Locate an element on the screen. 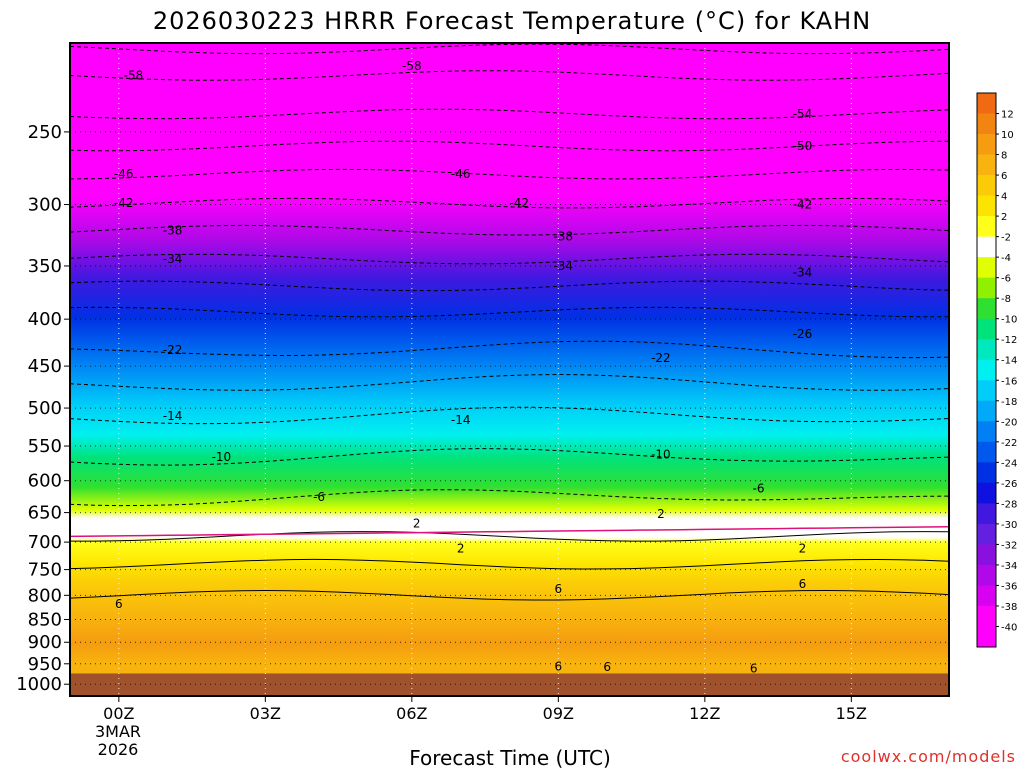  time-axis: 00Z 03Z 06Z 09Z 12Z 15Z is located at coordinates (485, 709).